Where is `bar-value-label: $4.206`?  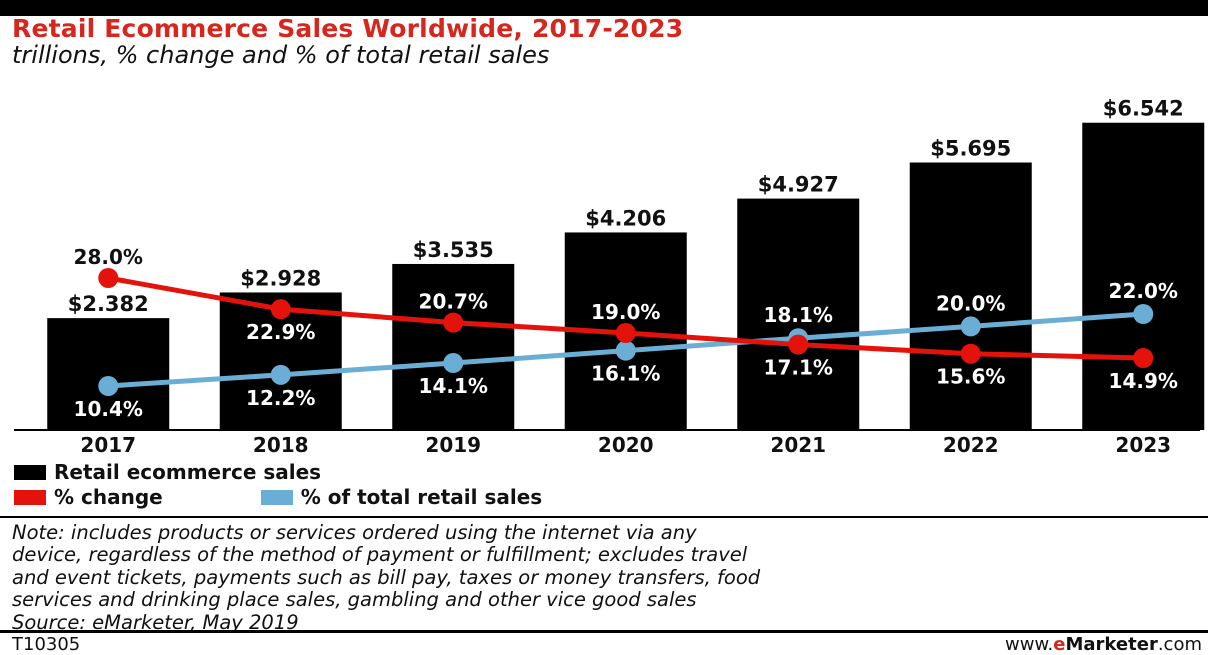 bar-value-label: $4.206 is located at coordinates (625, 218).